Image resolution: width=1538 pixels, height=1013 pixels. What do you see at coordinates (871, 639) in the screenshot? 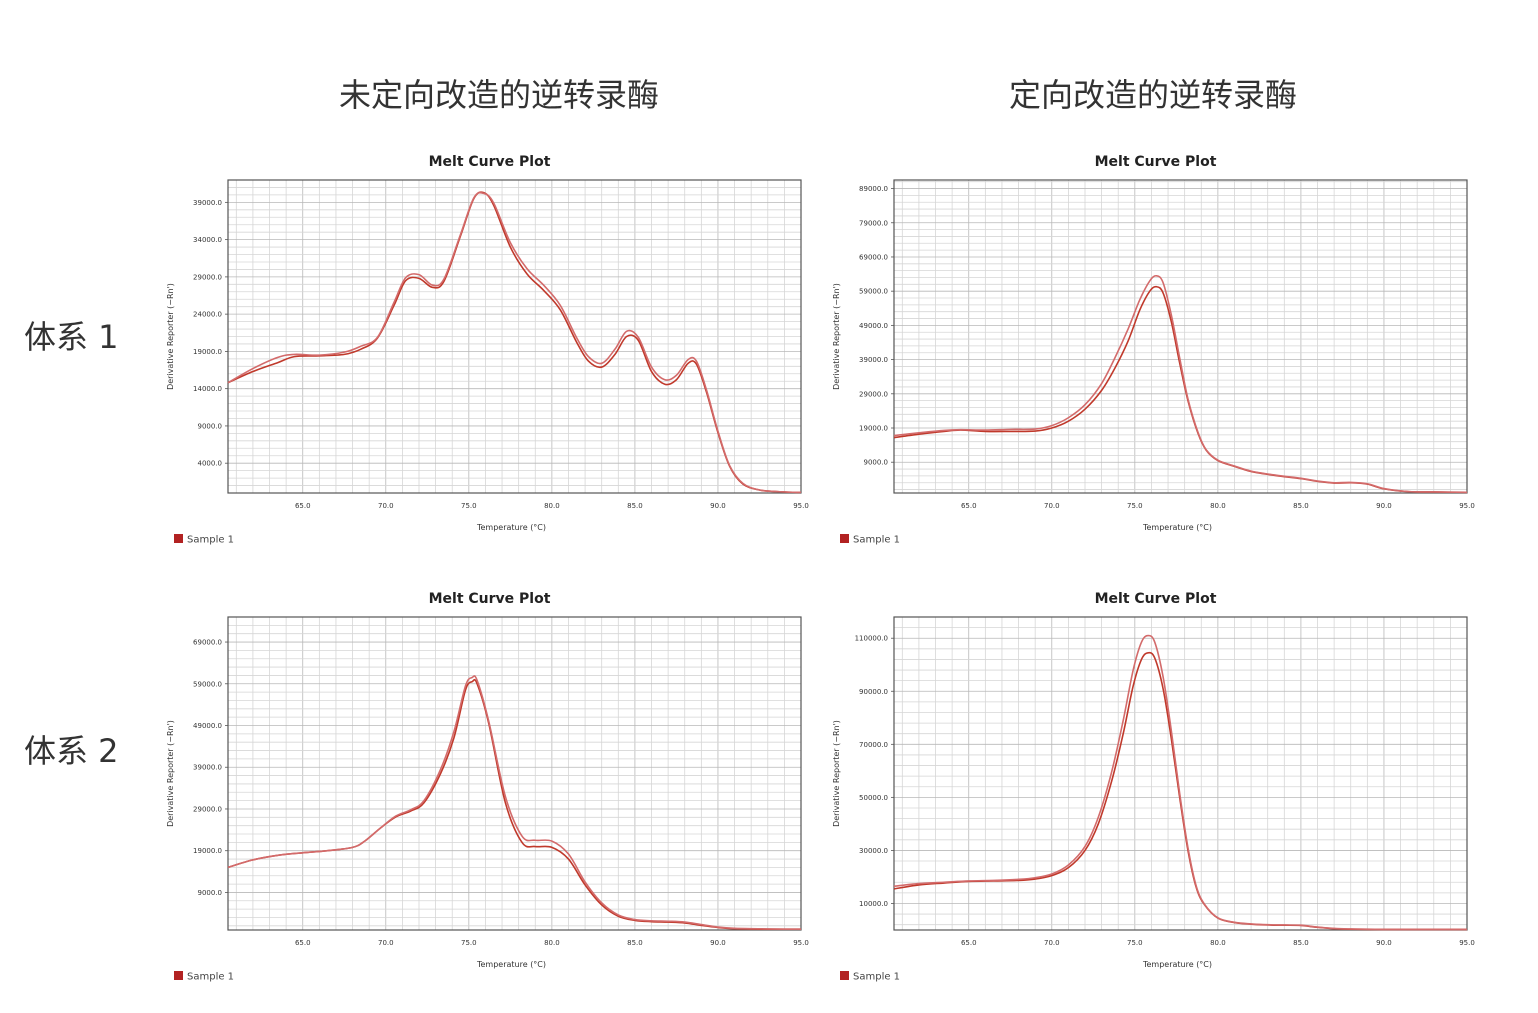
I see `y-tick-label: 110000.0` at bounding box center [871, 639].